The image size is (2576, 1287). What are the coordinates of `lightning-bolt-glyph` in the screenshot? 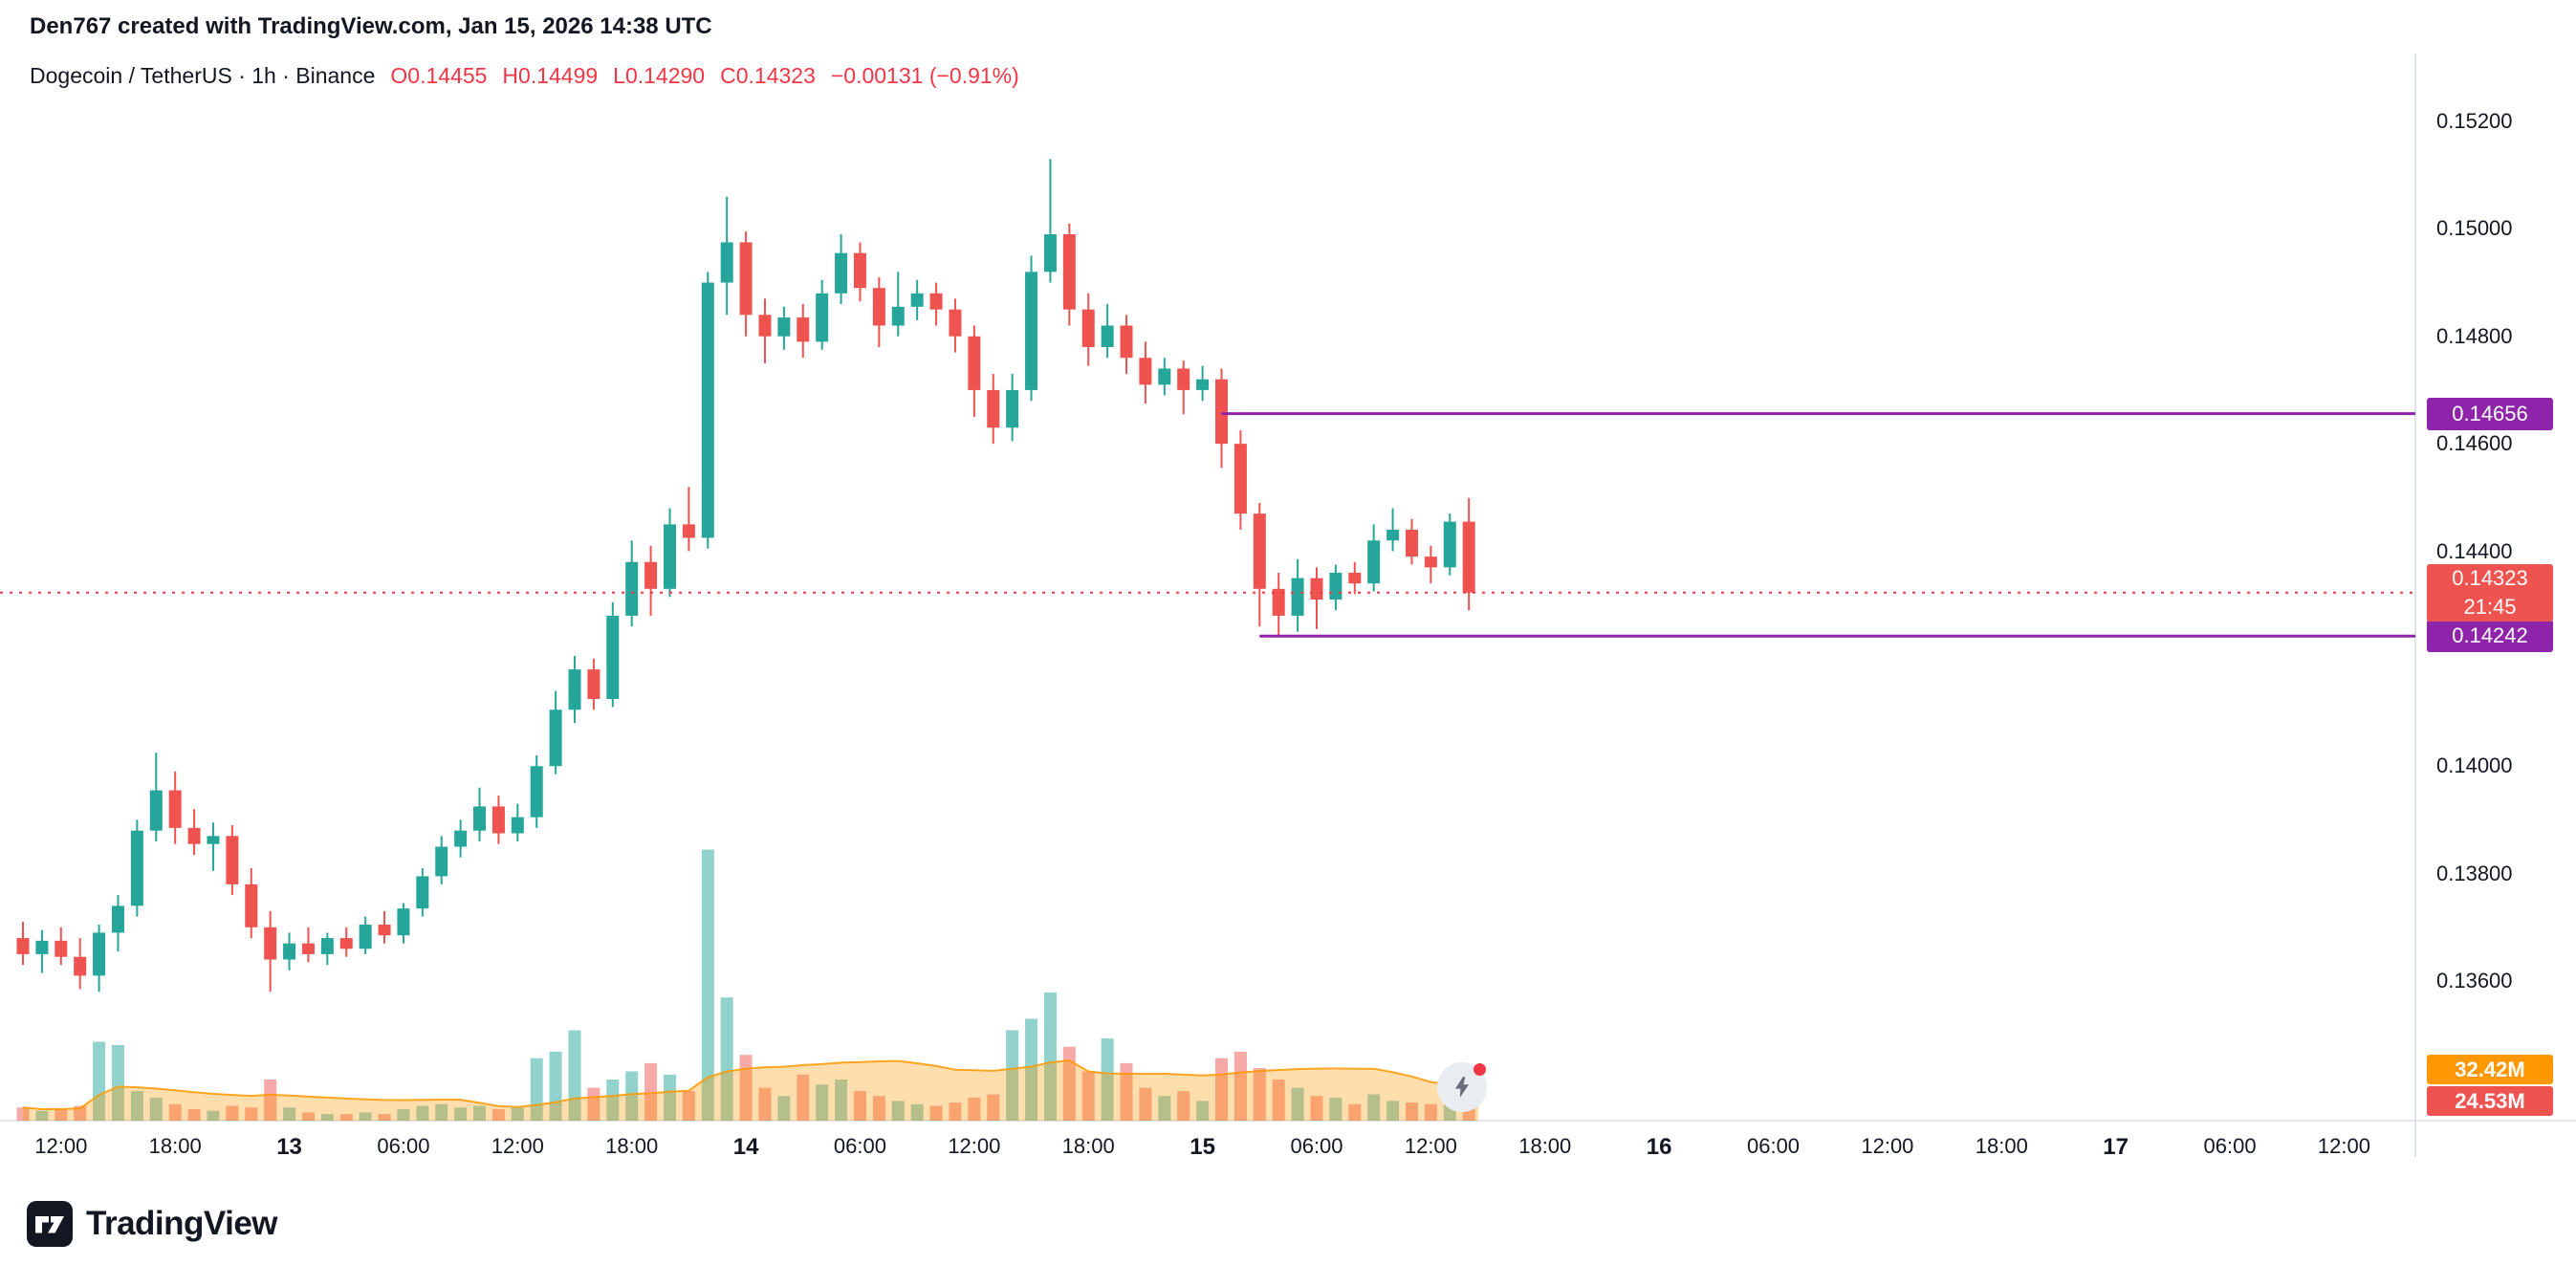 It's located at (1462, 1088).